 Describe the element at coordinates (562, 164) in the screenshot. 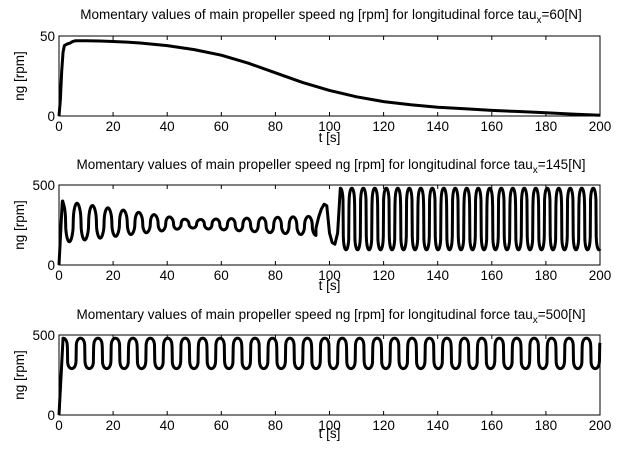

I see `chart-title-suffix: =145[N]` at that location.